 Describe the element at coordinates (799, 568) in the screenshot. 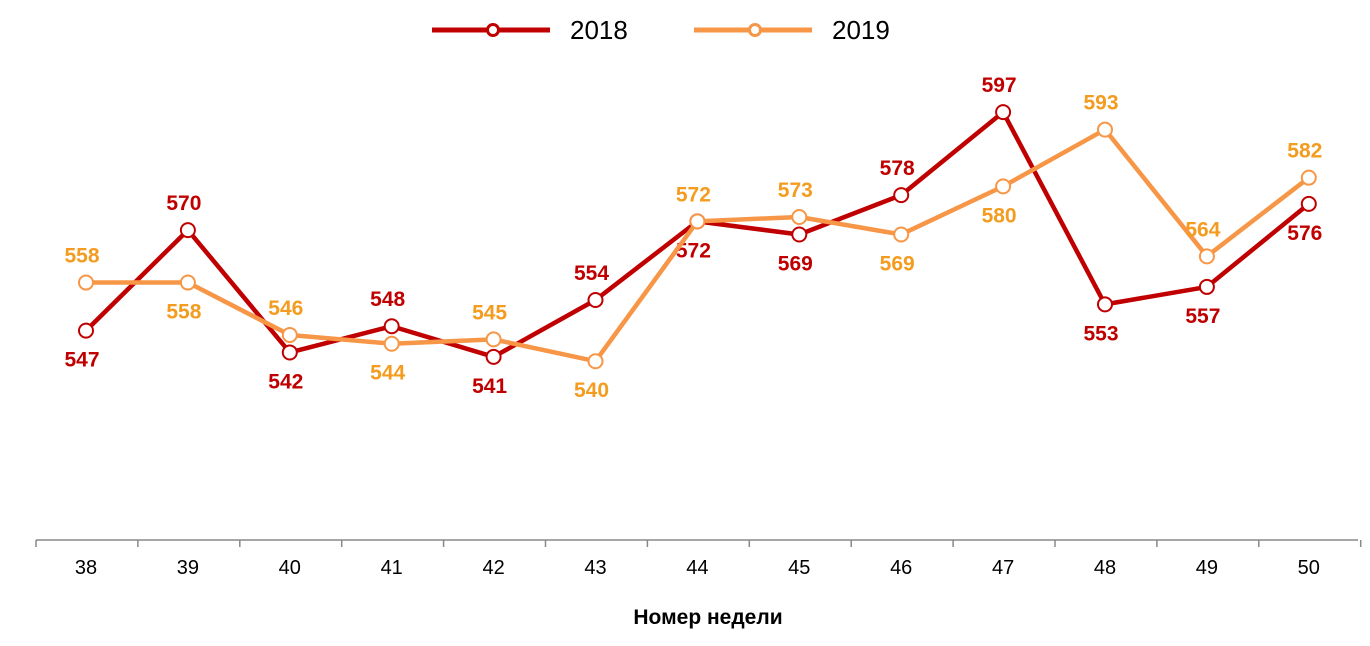

I see `x-tick-label: 45` at that location.